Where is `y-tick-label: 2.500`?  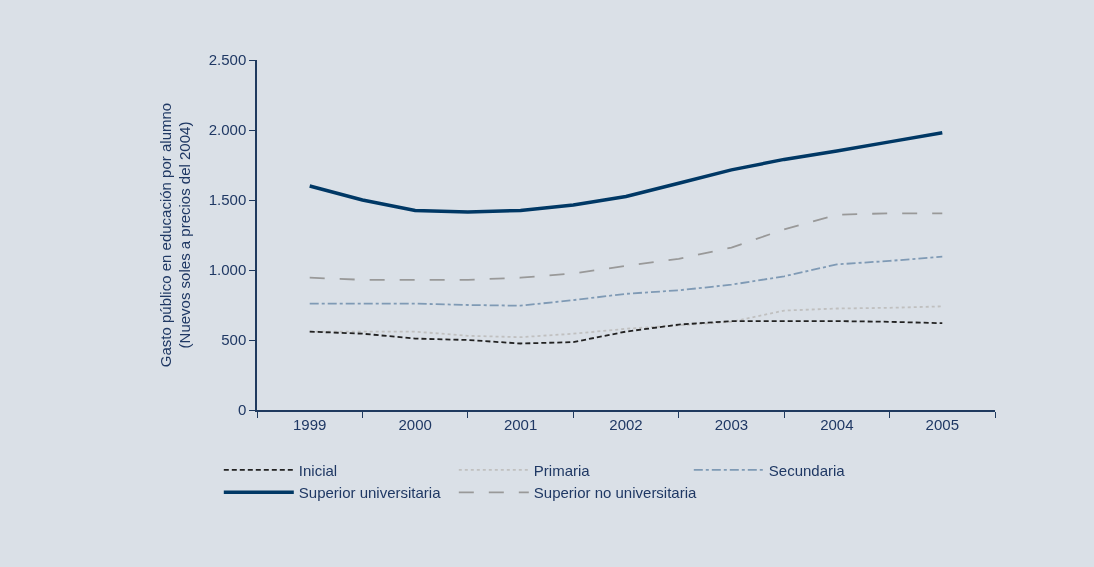 y-tick-label: 2.500 is located at coordinates (227, 60).